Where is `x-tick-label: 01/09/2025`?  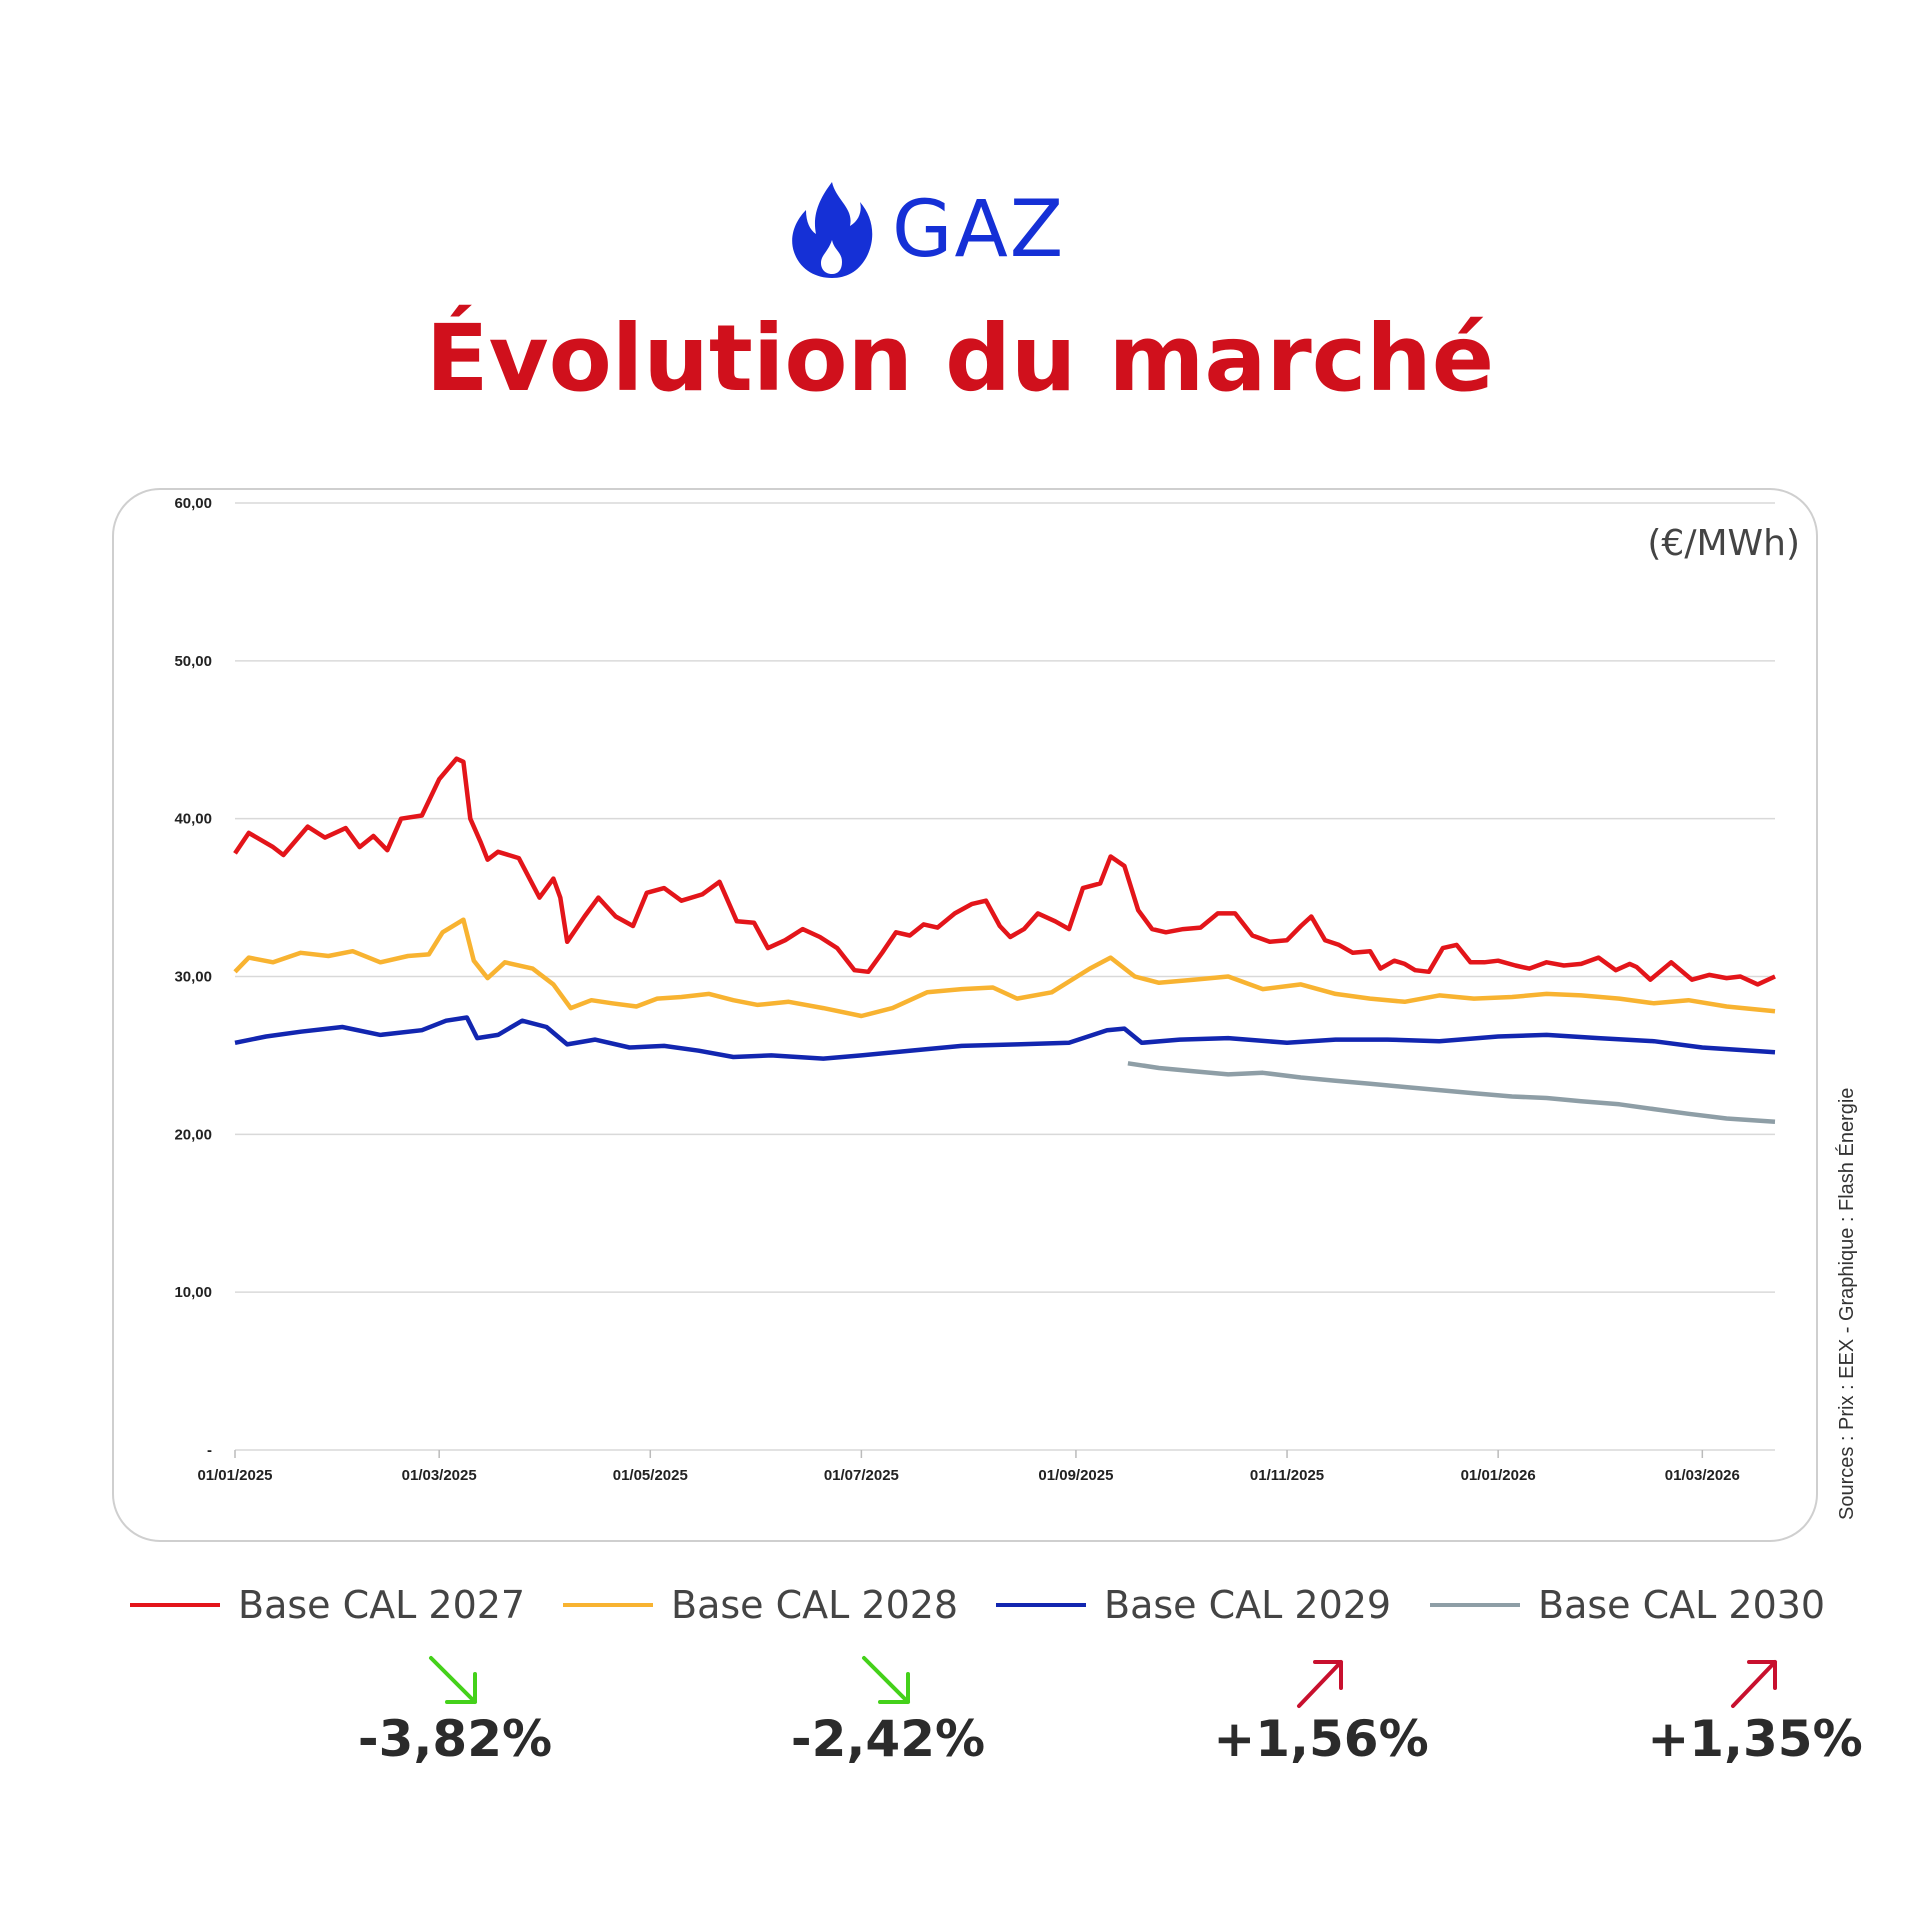 x-tick-label: 01/09/2025 is located at coordinates (1075, 1475).